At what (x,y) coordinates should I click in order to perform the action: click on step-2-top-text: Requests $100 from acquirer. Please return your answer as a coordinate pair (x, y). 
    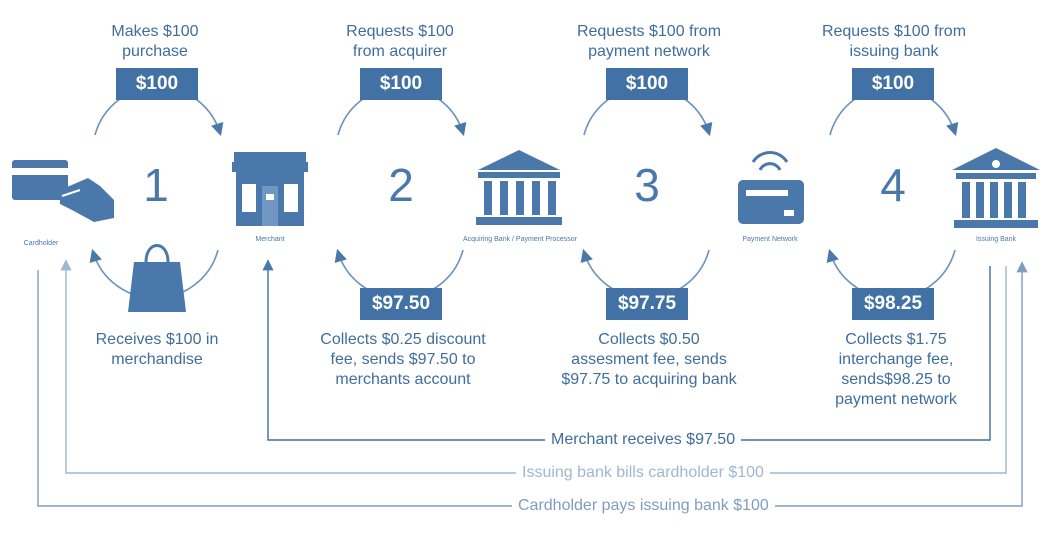
    Looking at the image, I should click on (400, 41).